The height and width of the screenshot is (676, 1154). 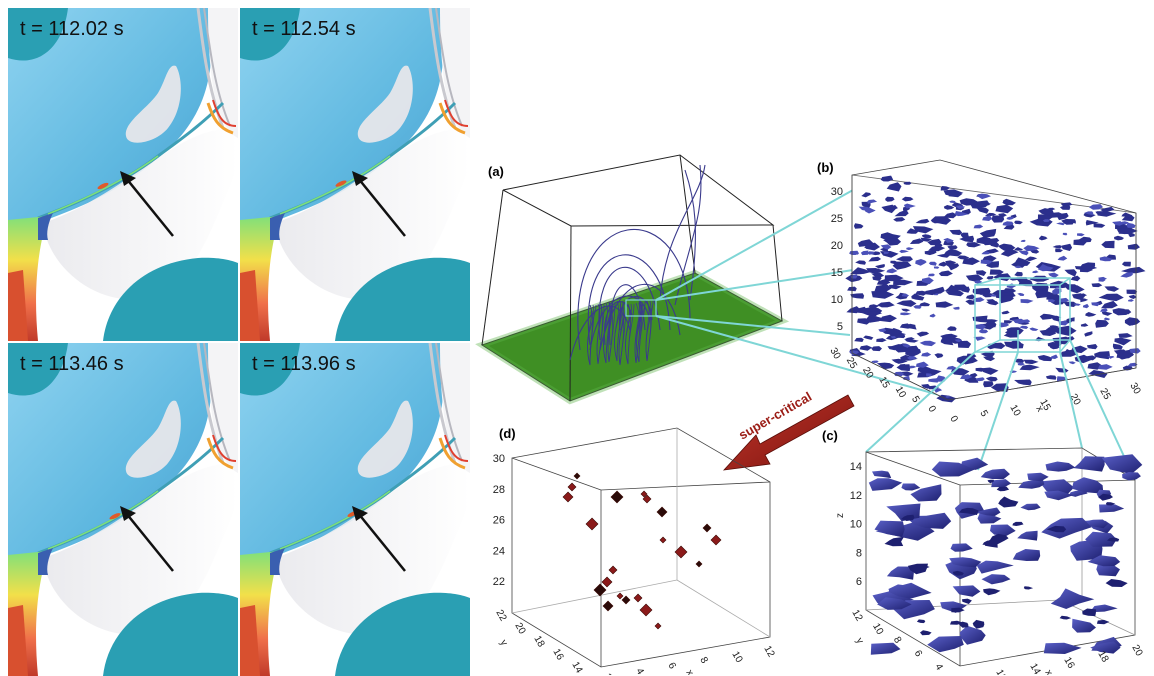 I want to click on tick-label: 4, so click(x=938, y=667).